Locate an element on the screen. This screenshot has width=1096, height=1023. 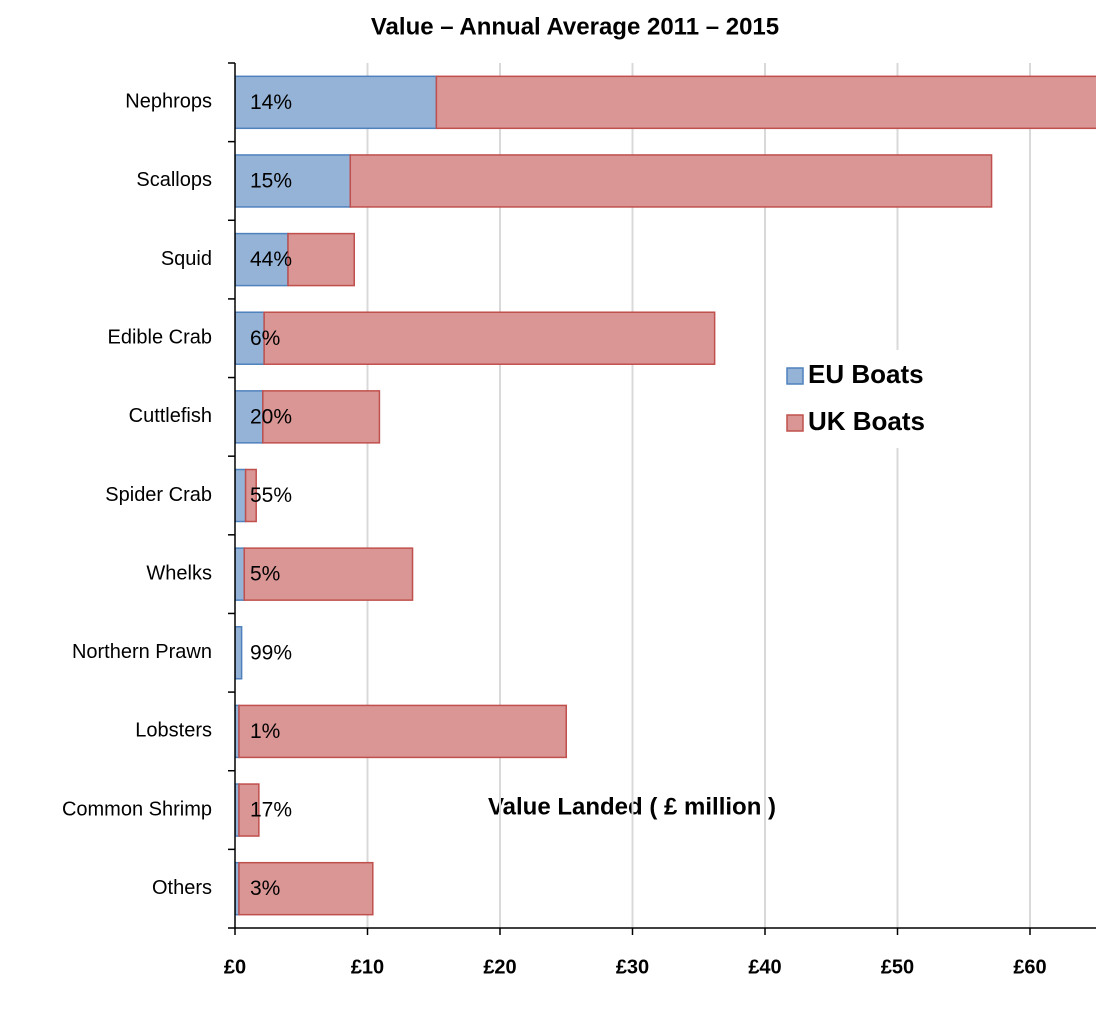
x-tick-label: £60 is located at coordinates (1029, 967).